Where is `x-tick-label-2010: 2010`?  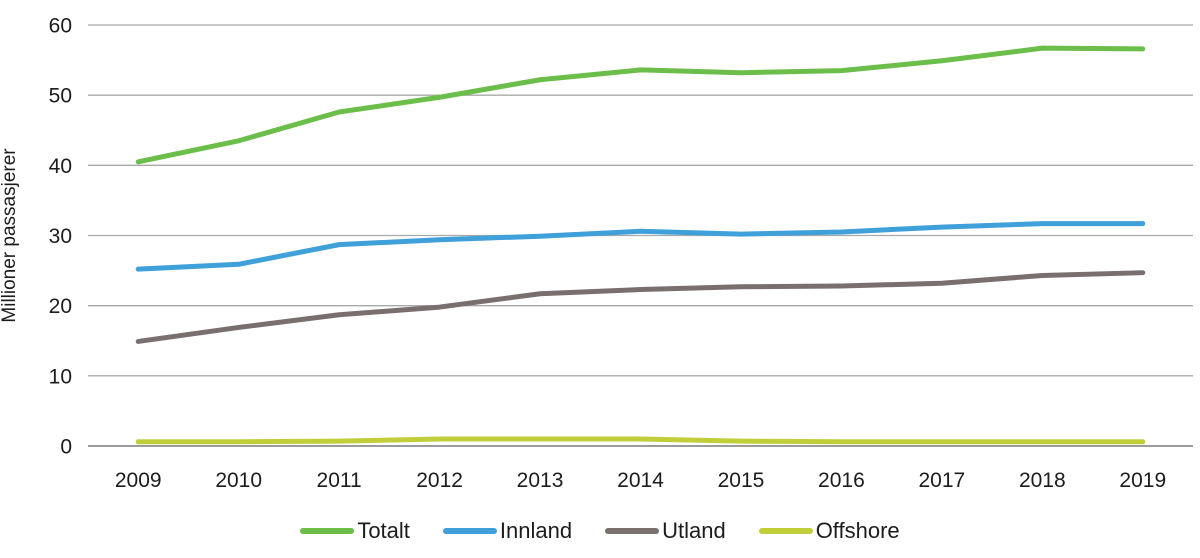 x-tick-label-2010: 2010 is located at coordinates (238, 480).